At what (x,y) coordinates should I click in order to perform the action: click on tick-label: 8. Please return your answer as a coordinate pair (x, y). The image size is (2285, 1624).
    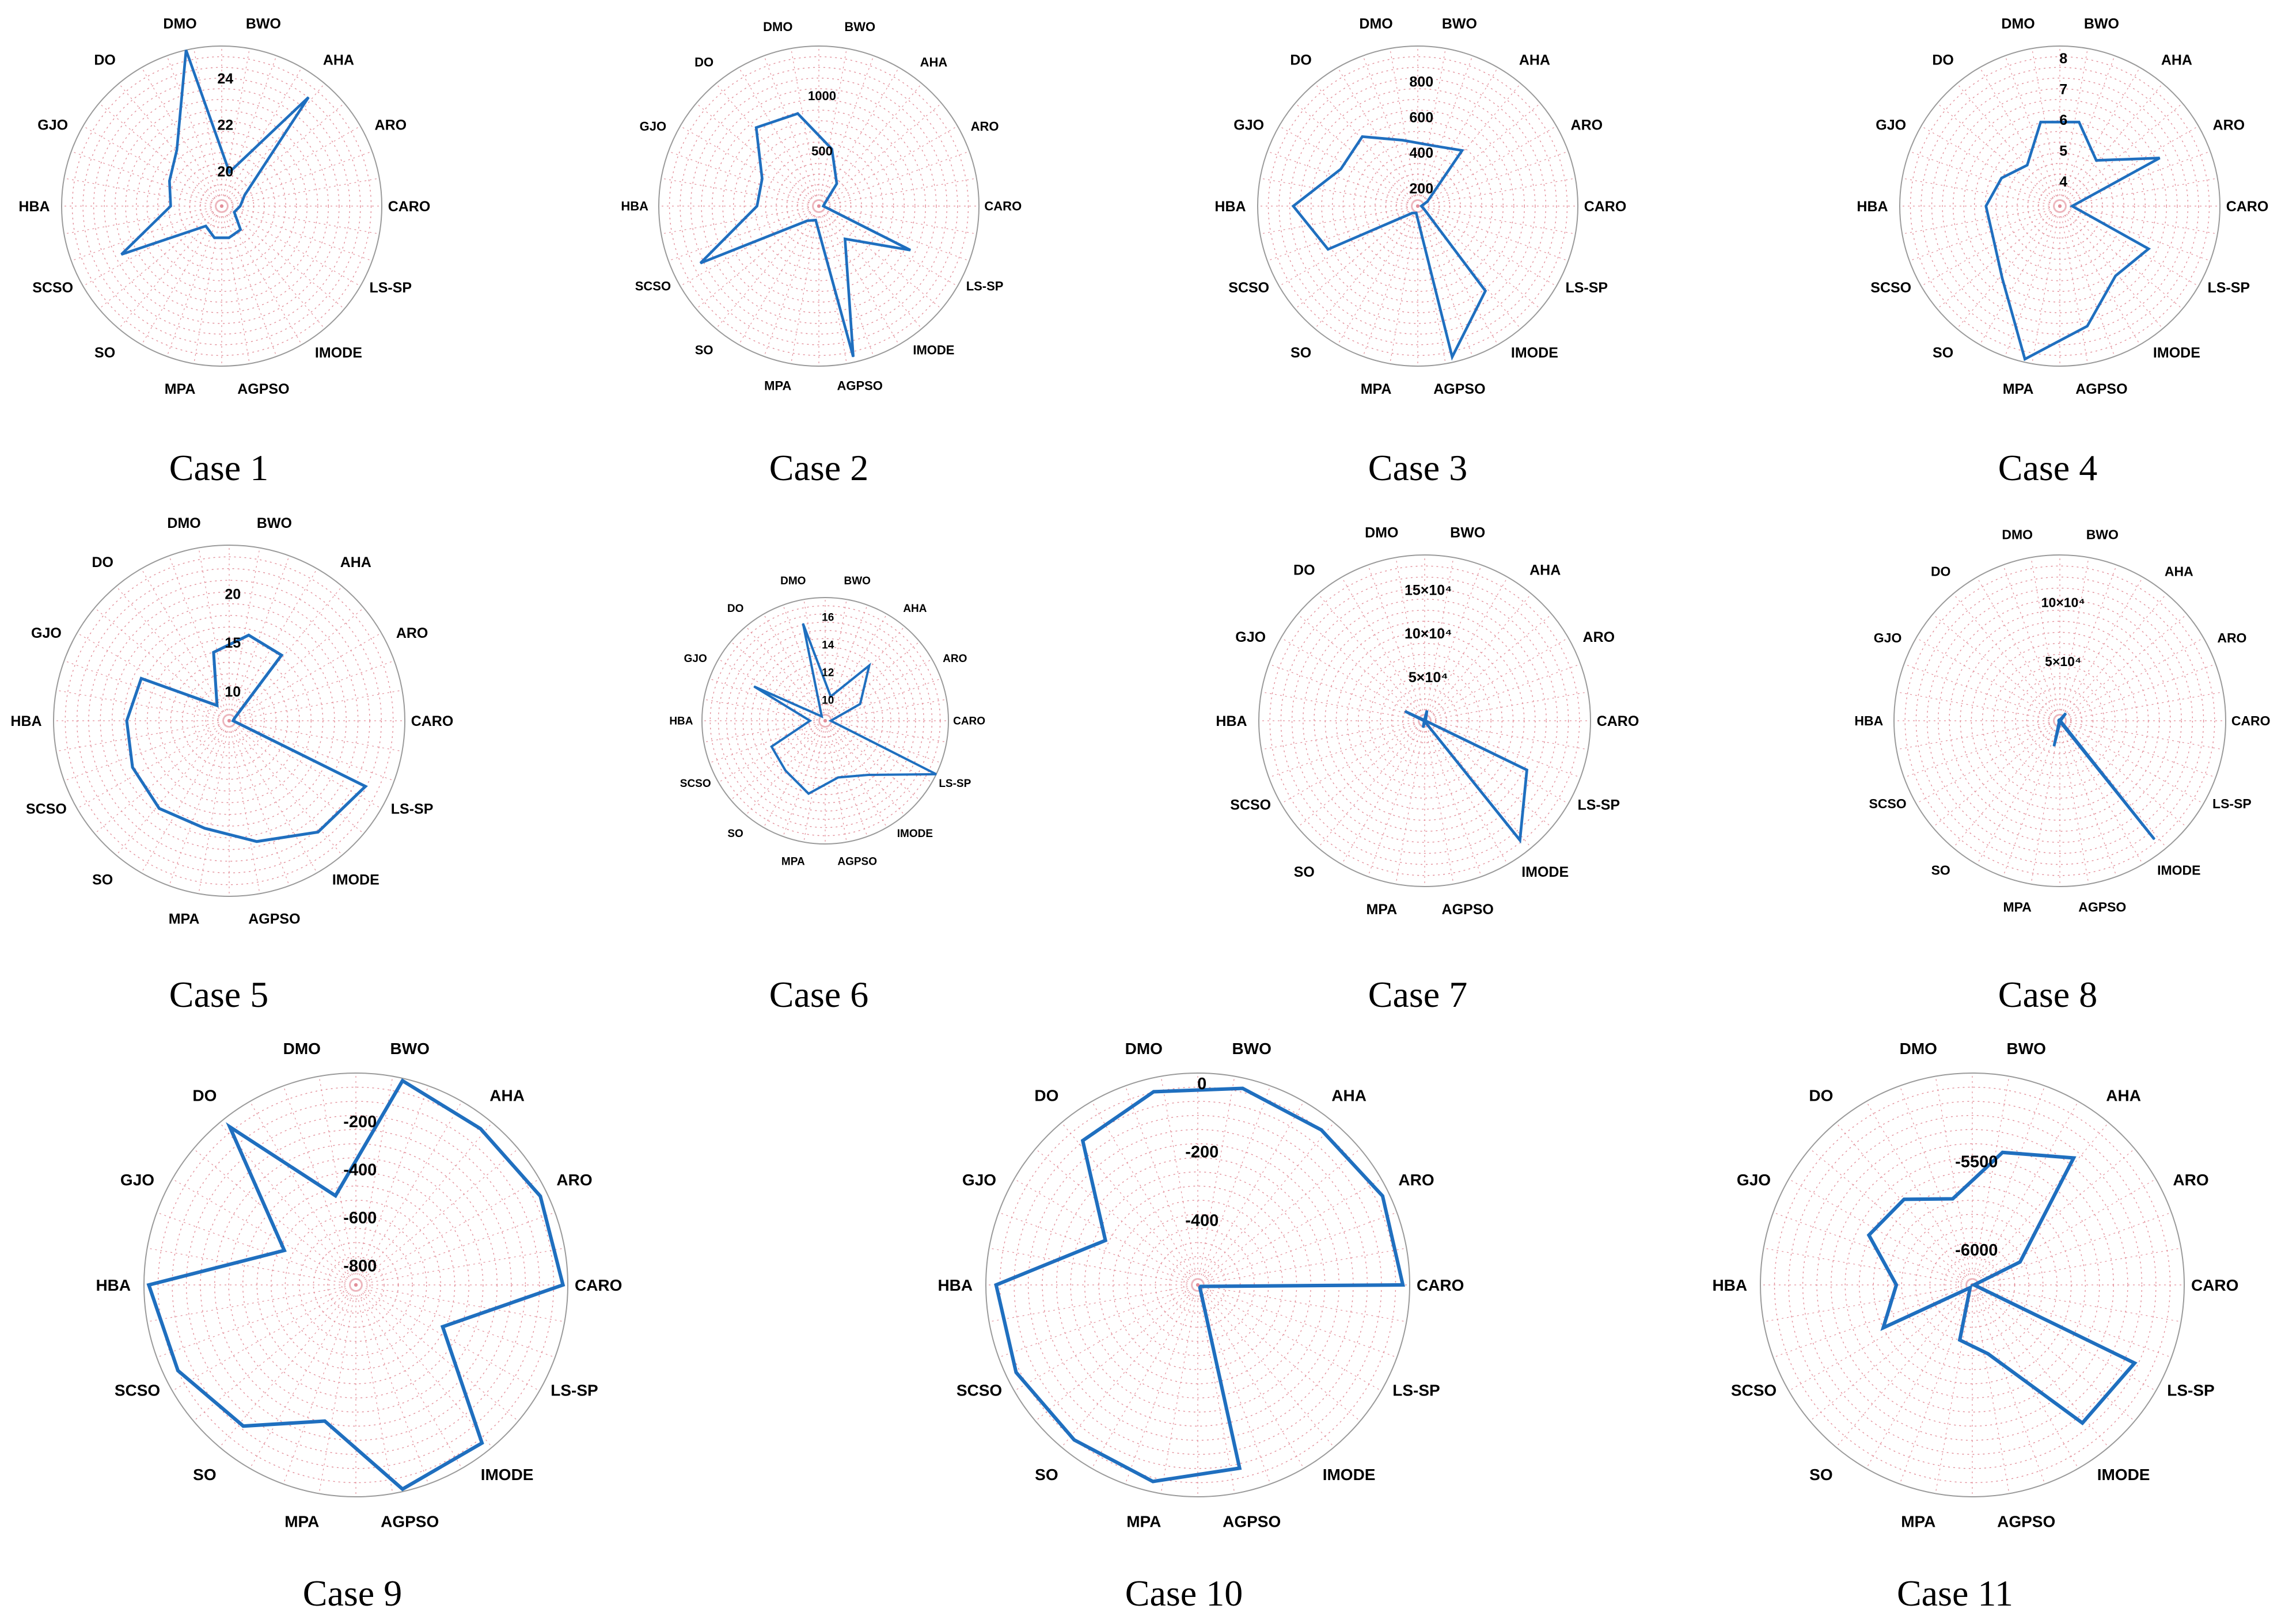
    Looking at the image, I should click on (2063, 59).